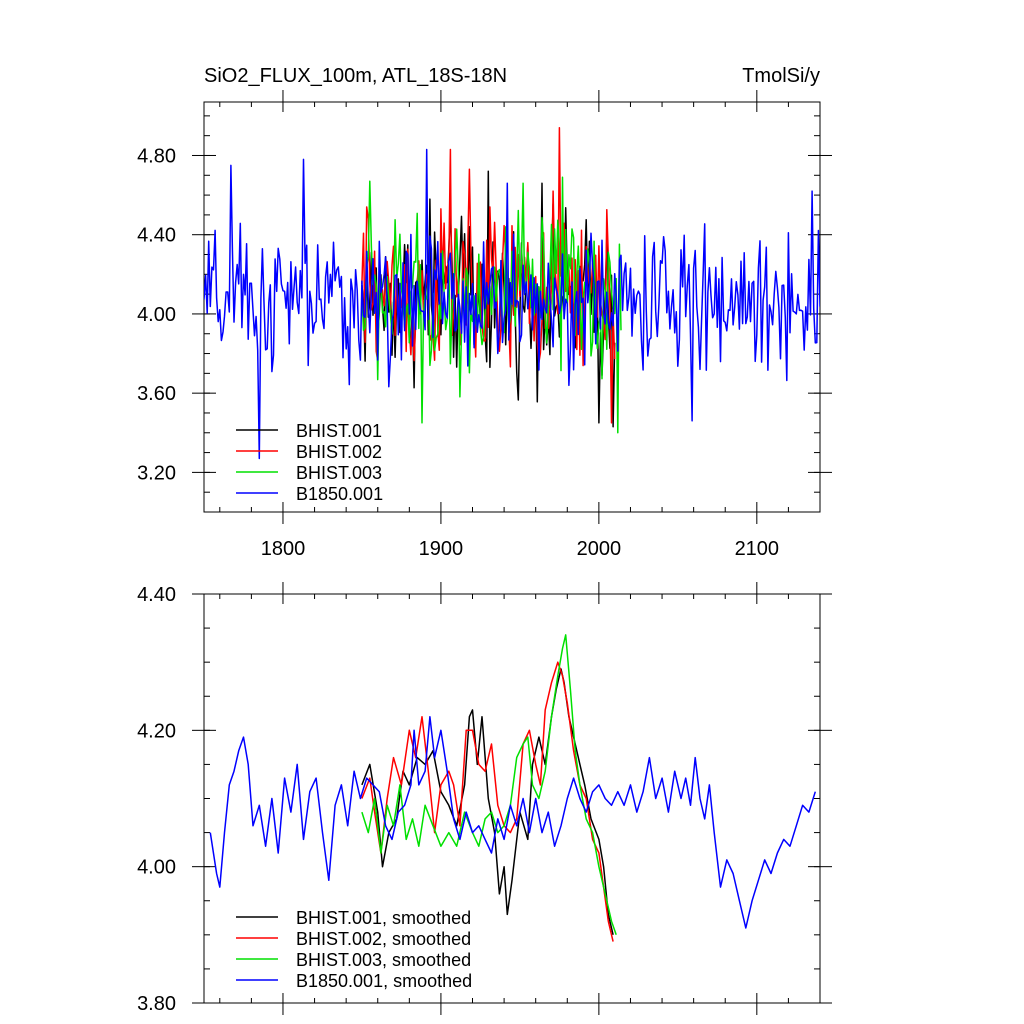  I want to click on y-tick-label: 3.80, so click(156, 1004).